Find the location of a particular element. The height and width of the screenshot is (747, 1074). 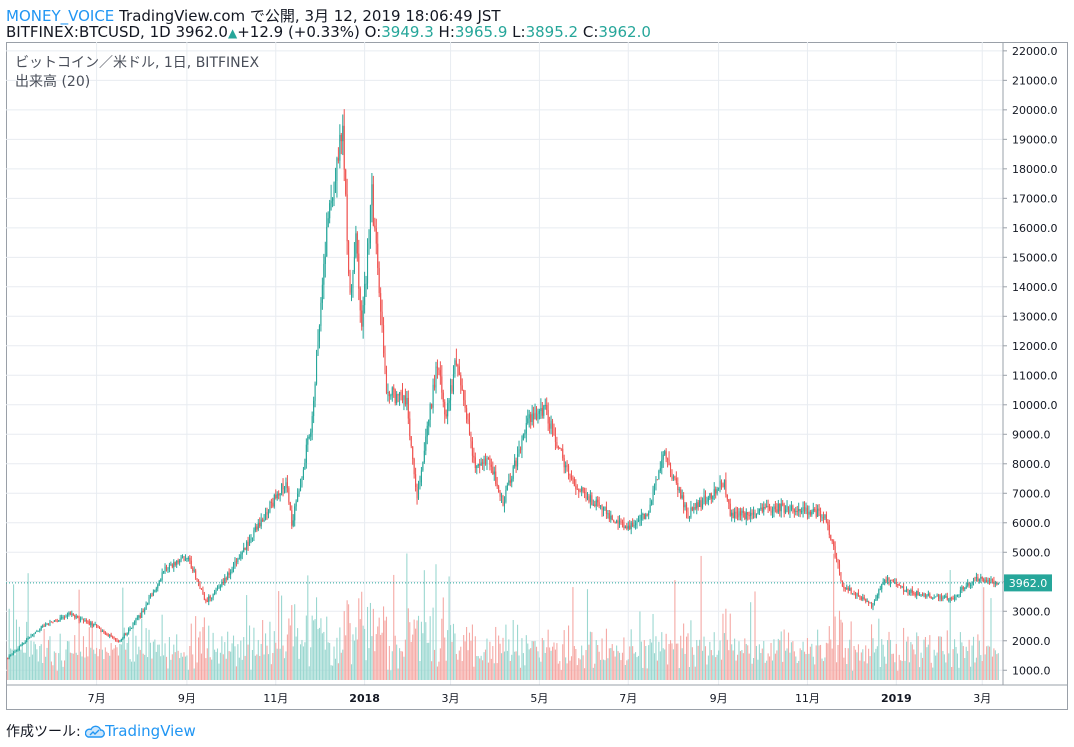

time-axis: 7月 9月 11月 2018 3月 5月 7月 9月 11月 2019 3月 is located at coordinates (540, 698).